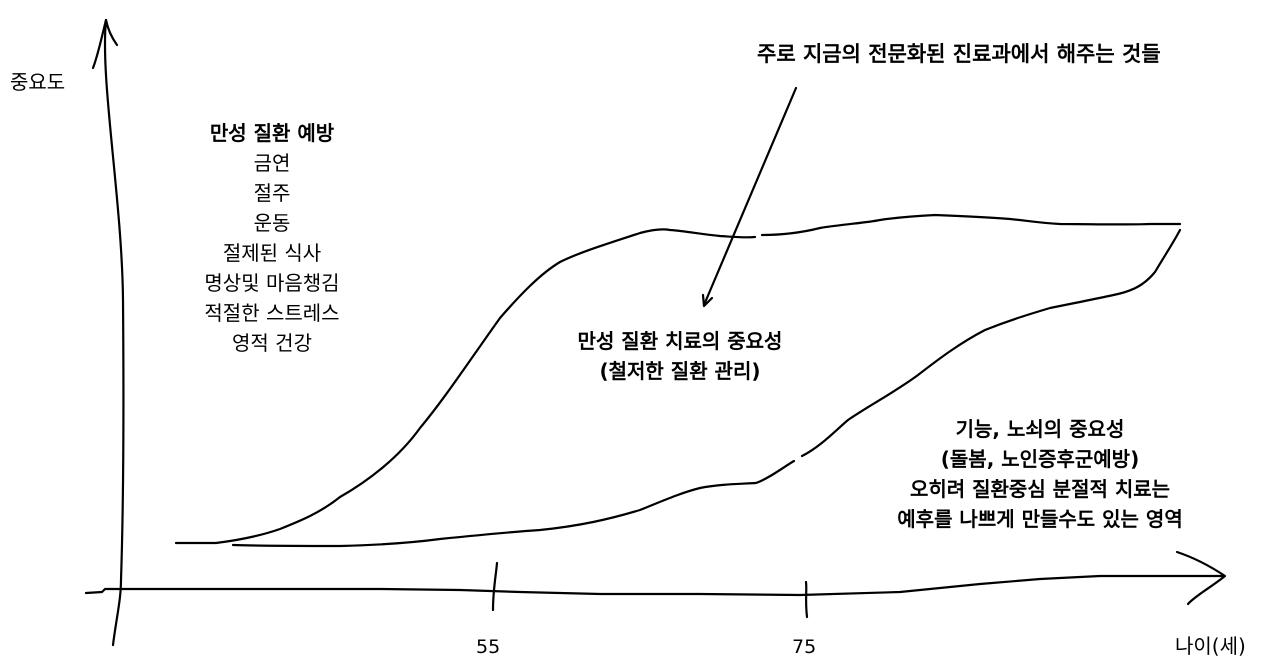 Image resolution: width=1280 pixels, height=669 pixels. Describe the element at coordinates (654, 585) in the screenshot. I see `x-axis` at that location.